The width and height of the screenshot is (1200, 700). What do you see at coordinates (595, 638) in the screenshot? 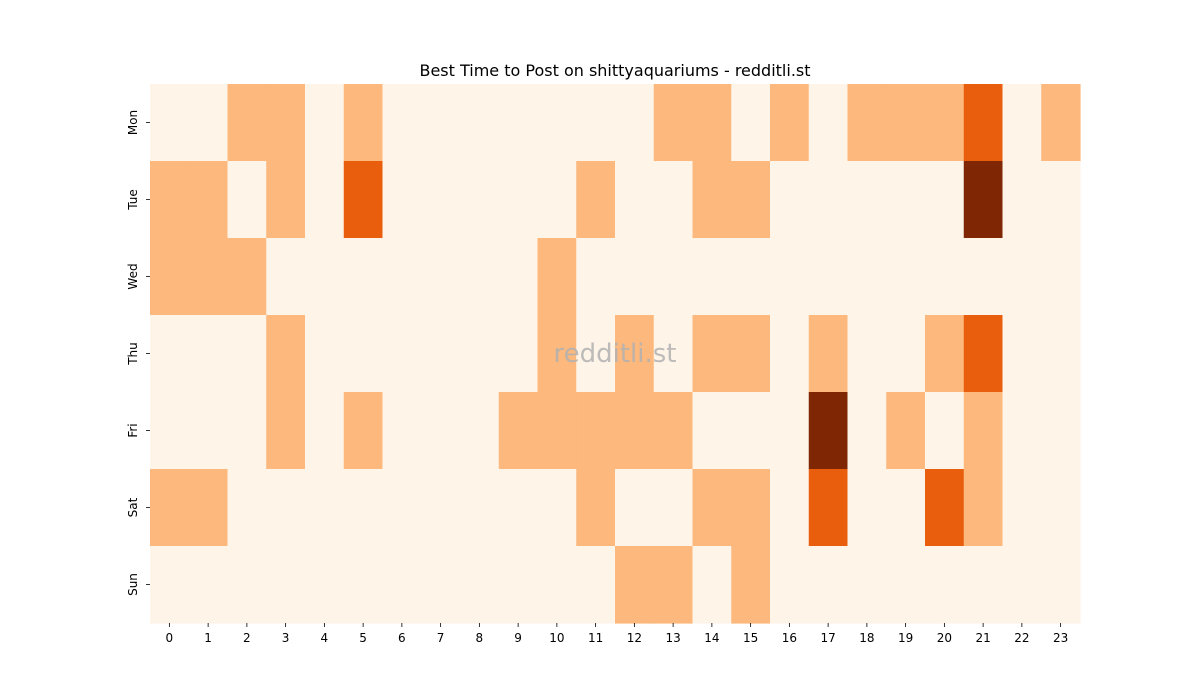
I see `x-tick-label: 11` at bounding box center [595, 638].